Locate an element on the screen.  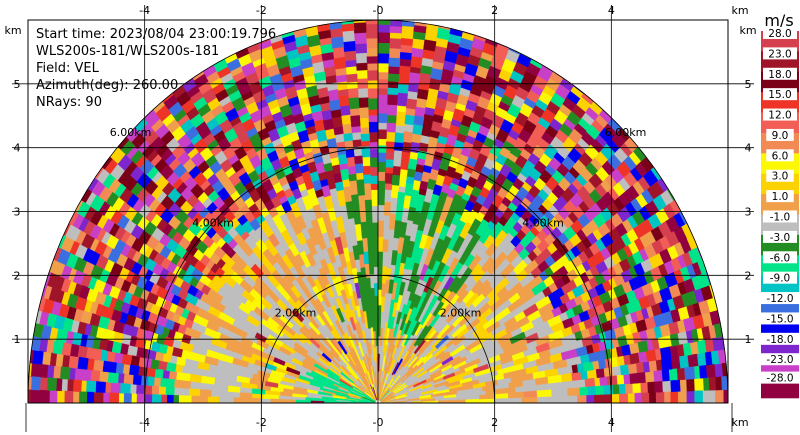
colorbar-tick-label: -23.0 is located at coordinates (779, 360).